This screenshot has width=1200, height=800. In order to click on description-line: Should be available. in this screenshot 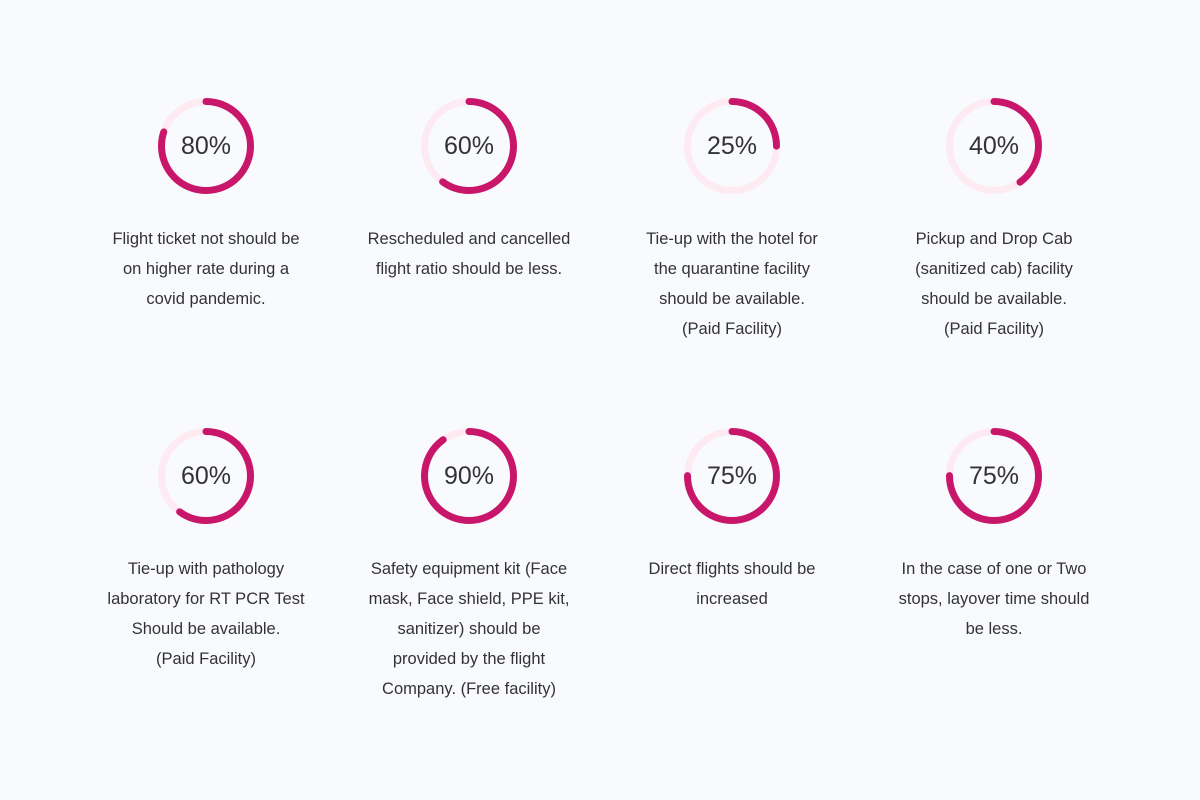, I will do `click(206, 629)`.